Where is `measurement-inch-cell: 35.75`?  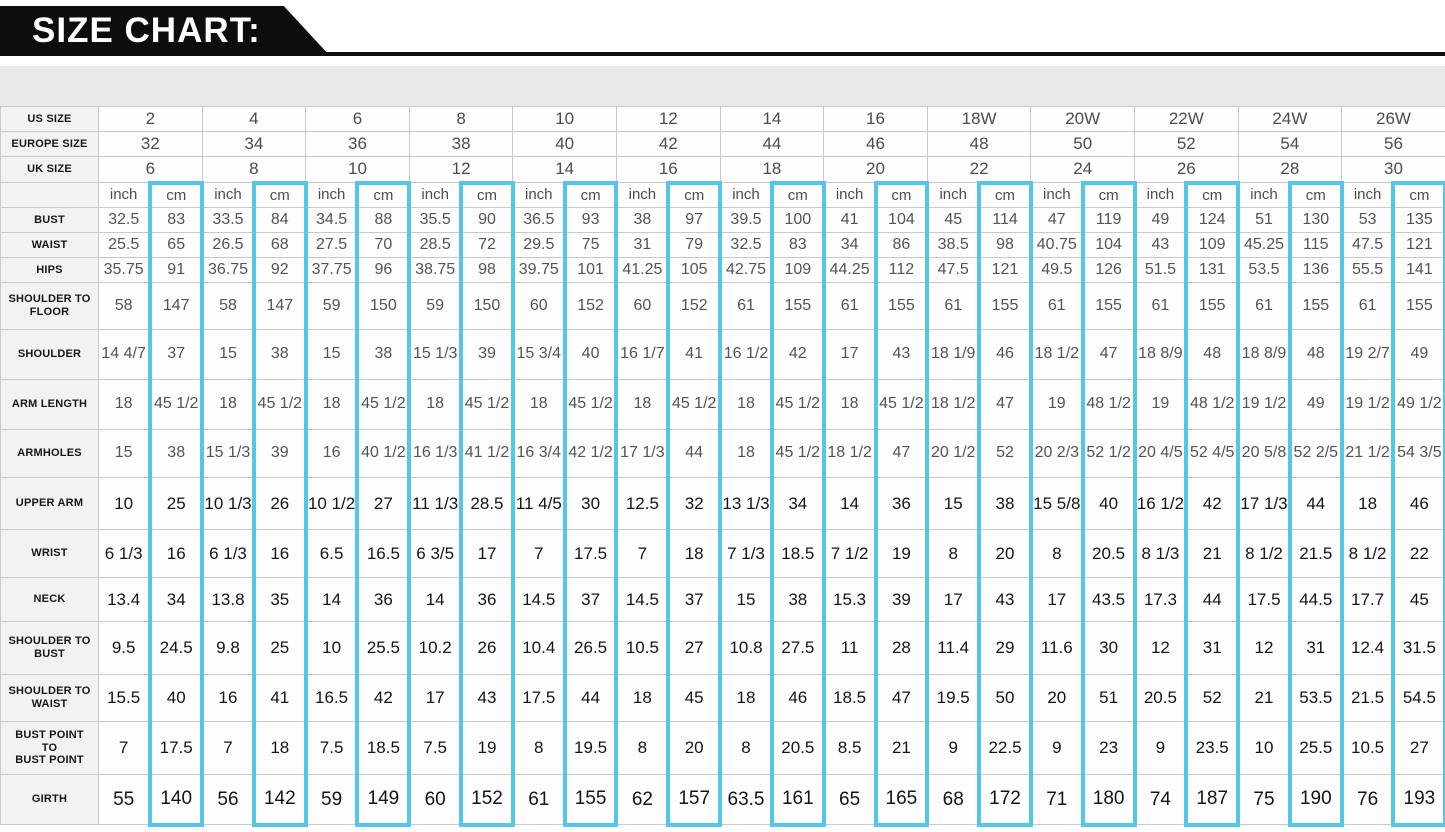 measurement-inch-cell: 35.75 is located at coordinates (124, 270).